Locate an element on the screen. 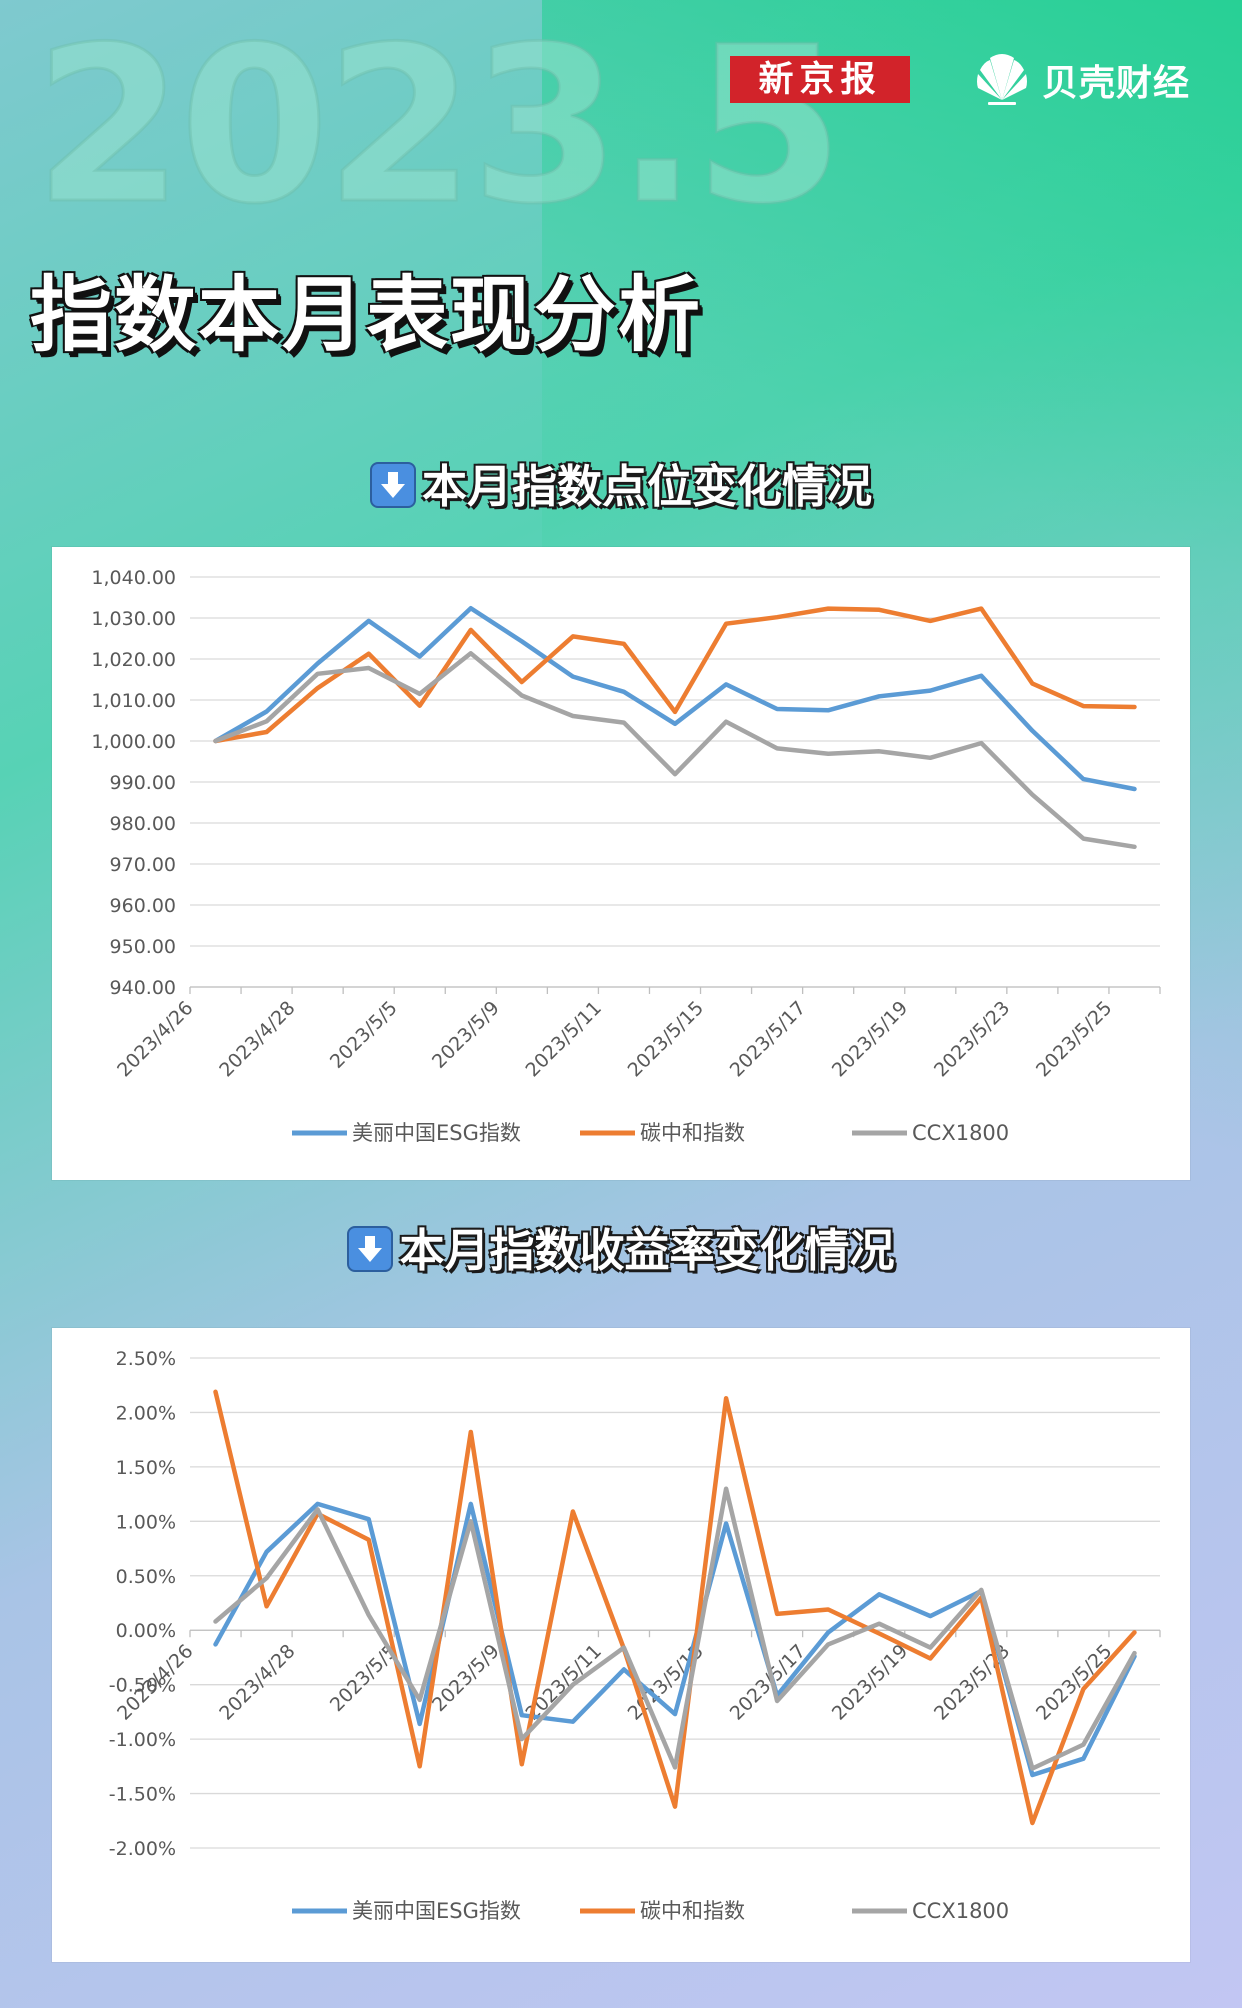 The width and height of the screenshot is (1242, 2008). section-title-returns: 本月指数收益率变化情况 is located at coordinates (621, 1246).